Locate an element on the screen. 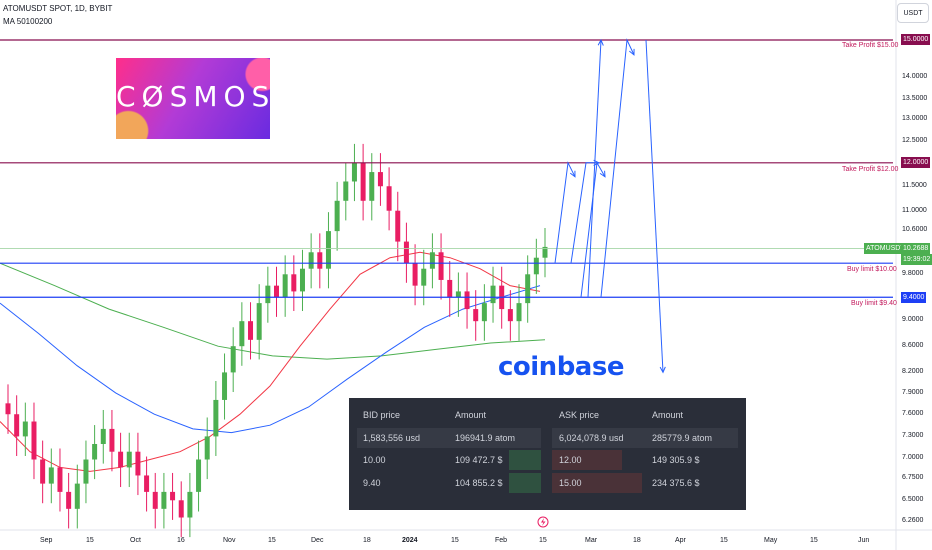 The height and width of the screenshot is (550, 932). y-tick: 6.7500 is located at coordinates (913, 477).